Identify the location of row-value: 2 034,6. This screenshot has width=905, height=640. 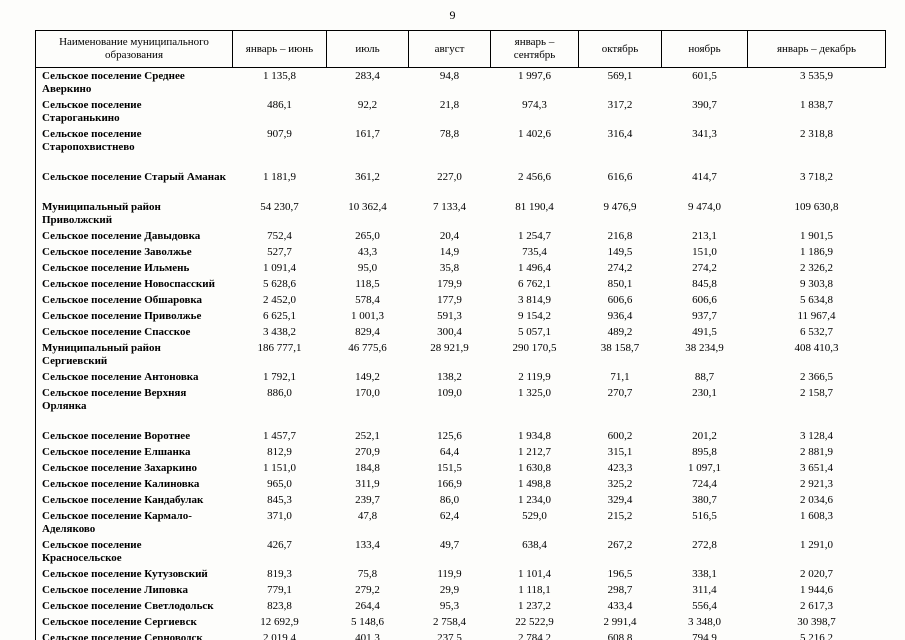
(816, 500).